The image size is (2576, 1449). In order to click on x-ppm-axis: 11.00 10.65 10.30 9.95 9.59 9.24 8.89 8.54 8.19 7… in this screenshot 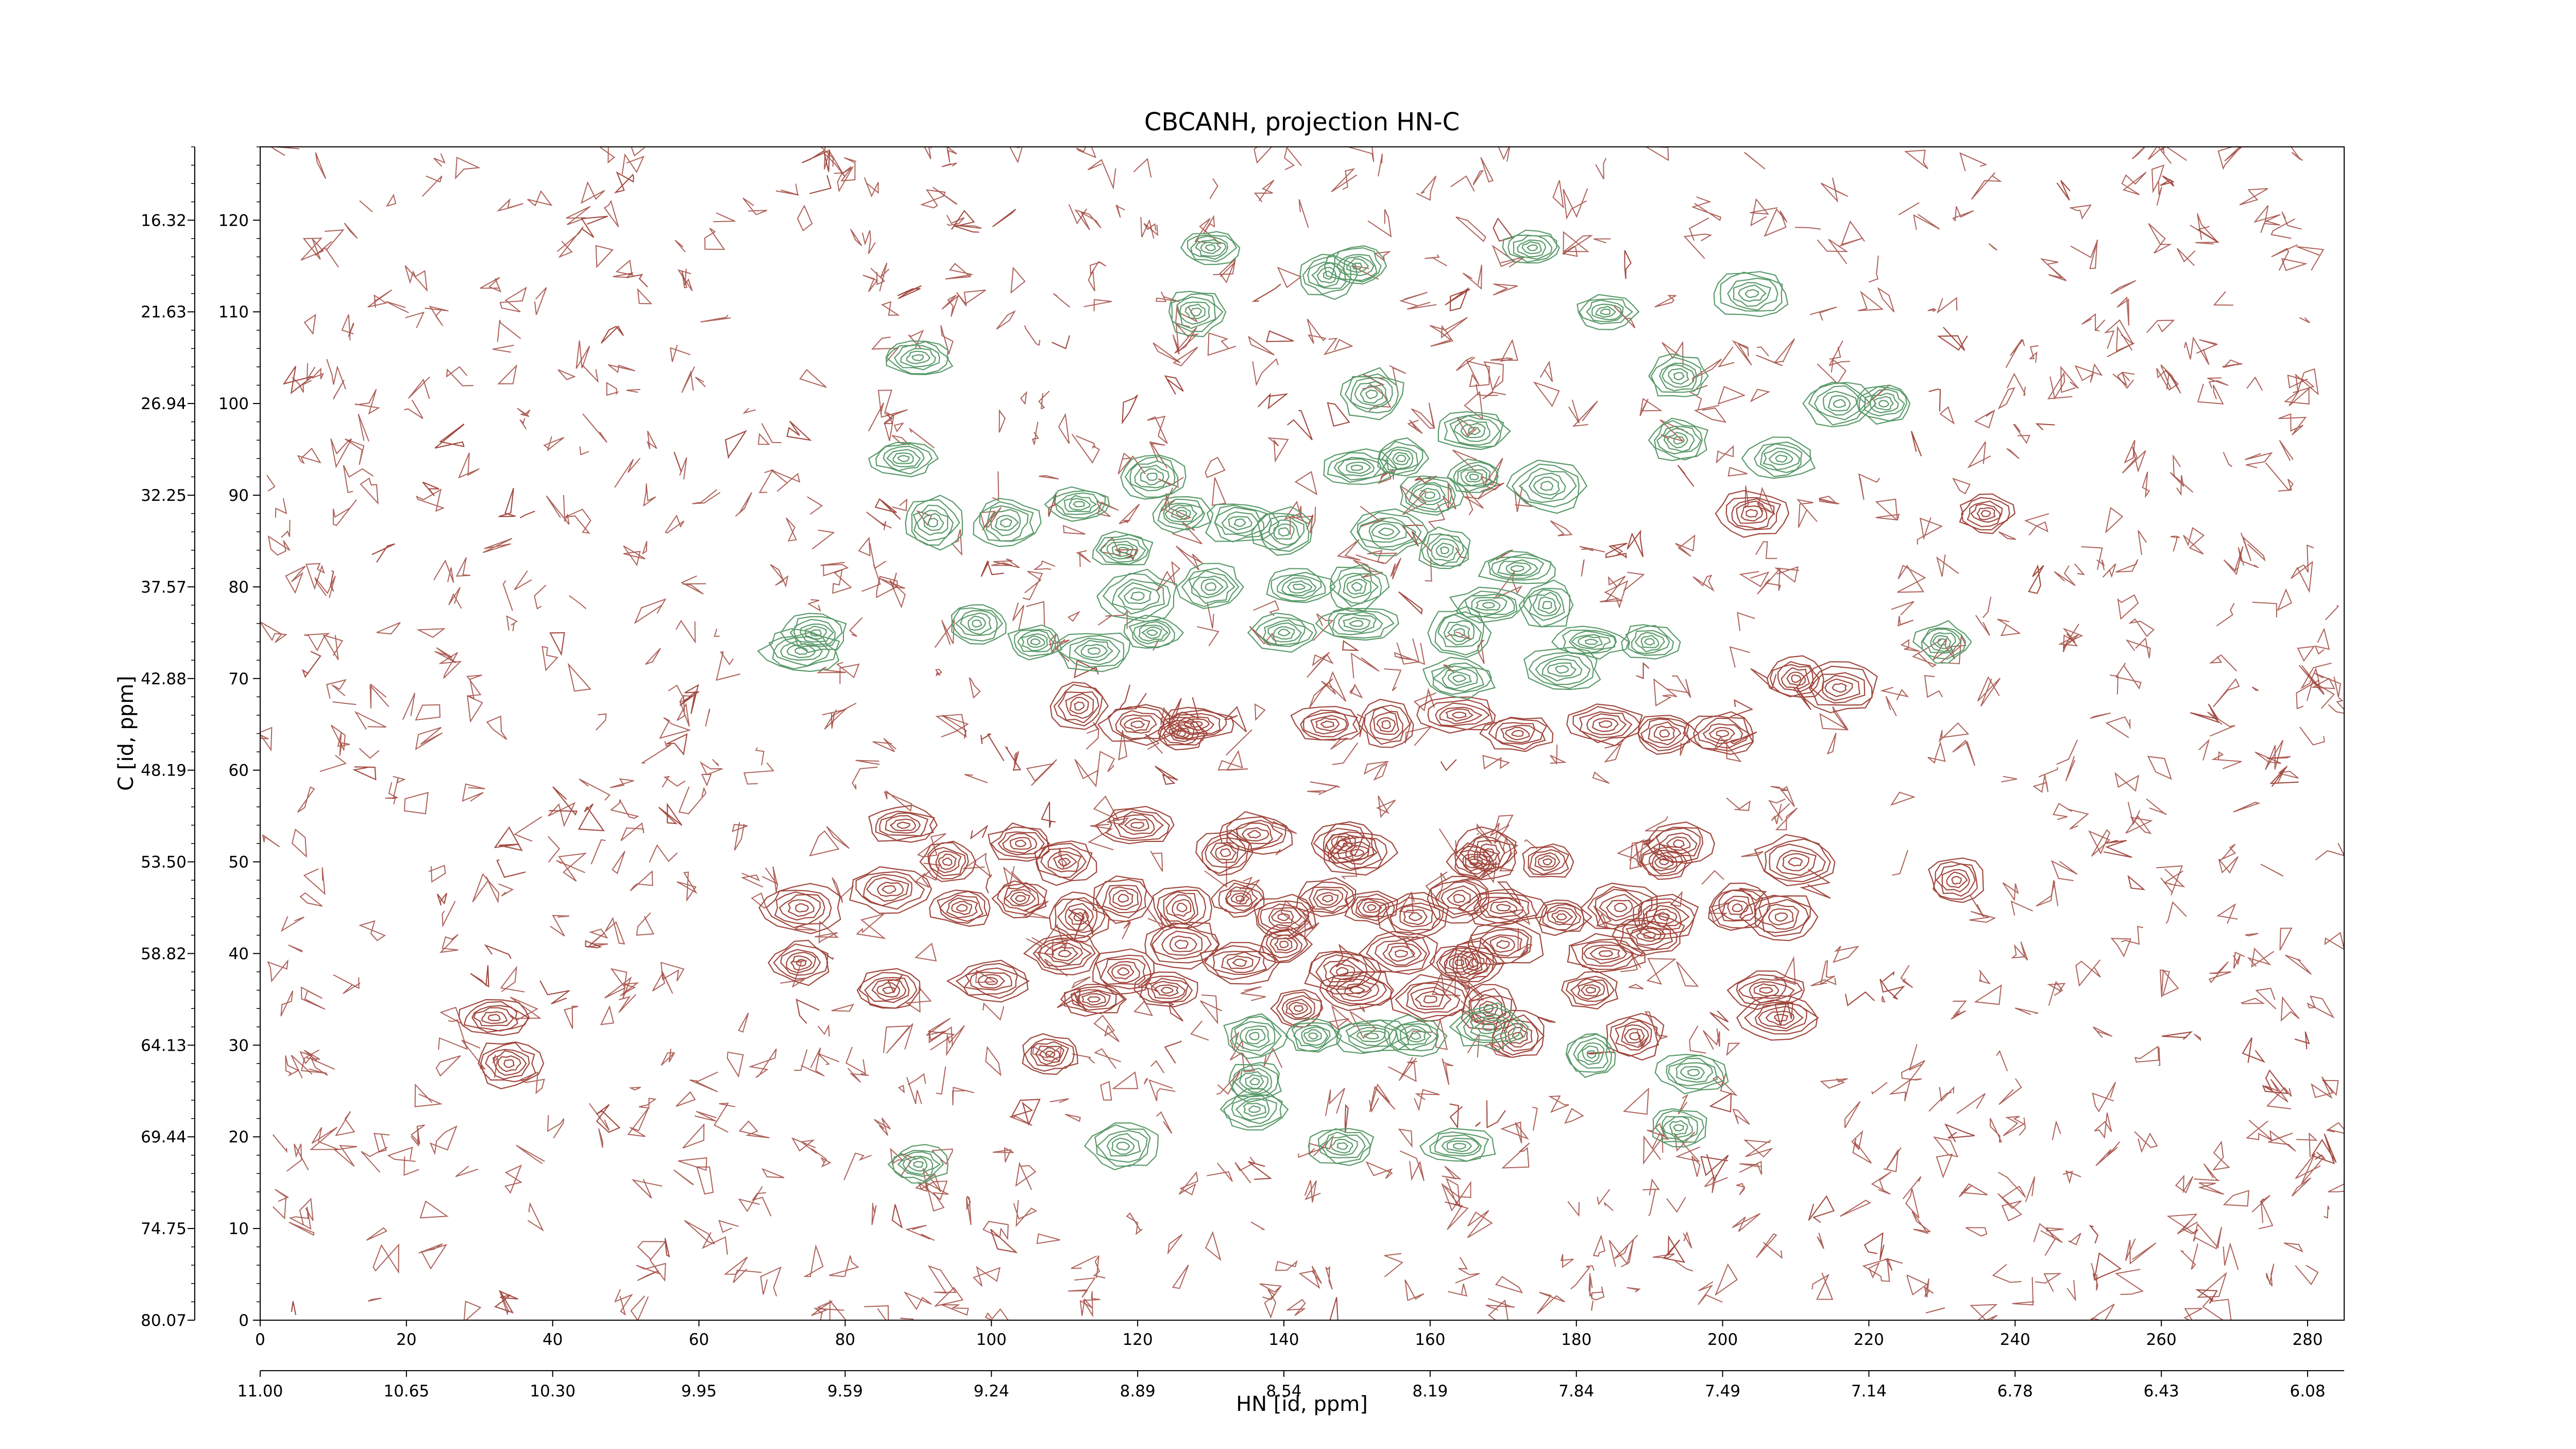, I will do `click(1291, 1385)`.